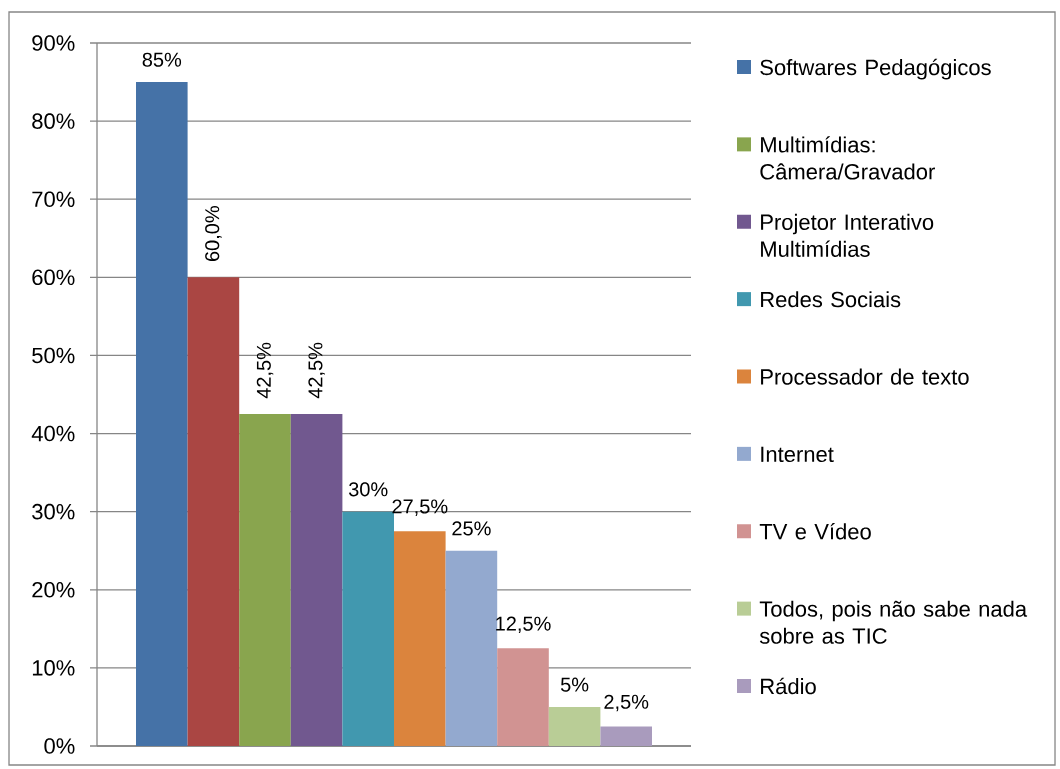  I want to click on legend-label: Internet, so click(797, 454).